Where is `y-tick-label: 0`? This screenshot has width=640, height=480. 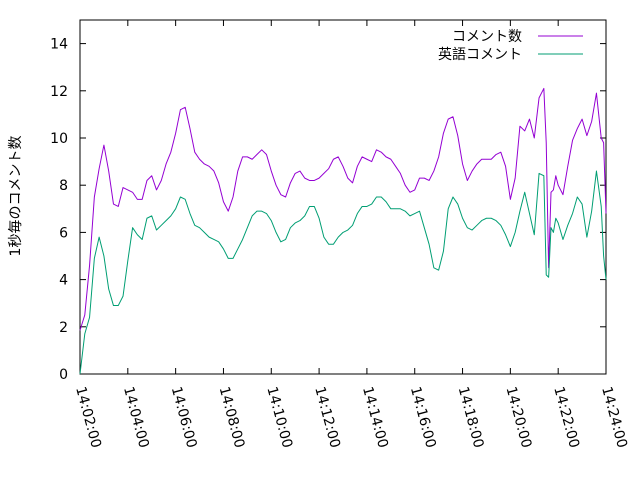 y-tick-label: 0 is located at coordinates (63, 375).